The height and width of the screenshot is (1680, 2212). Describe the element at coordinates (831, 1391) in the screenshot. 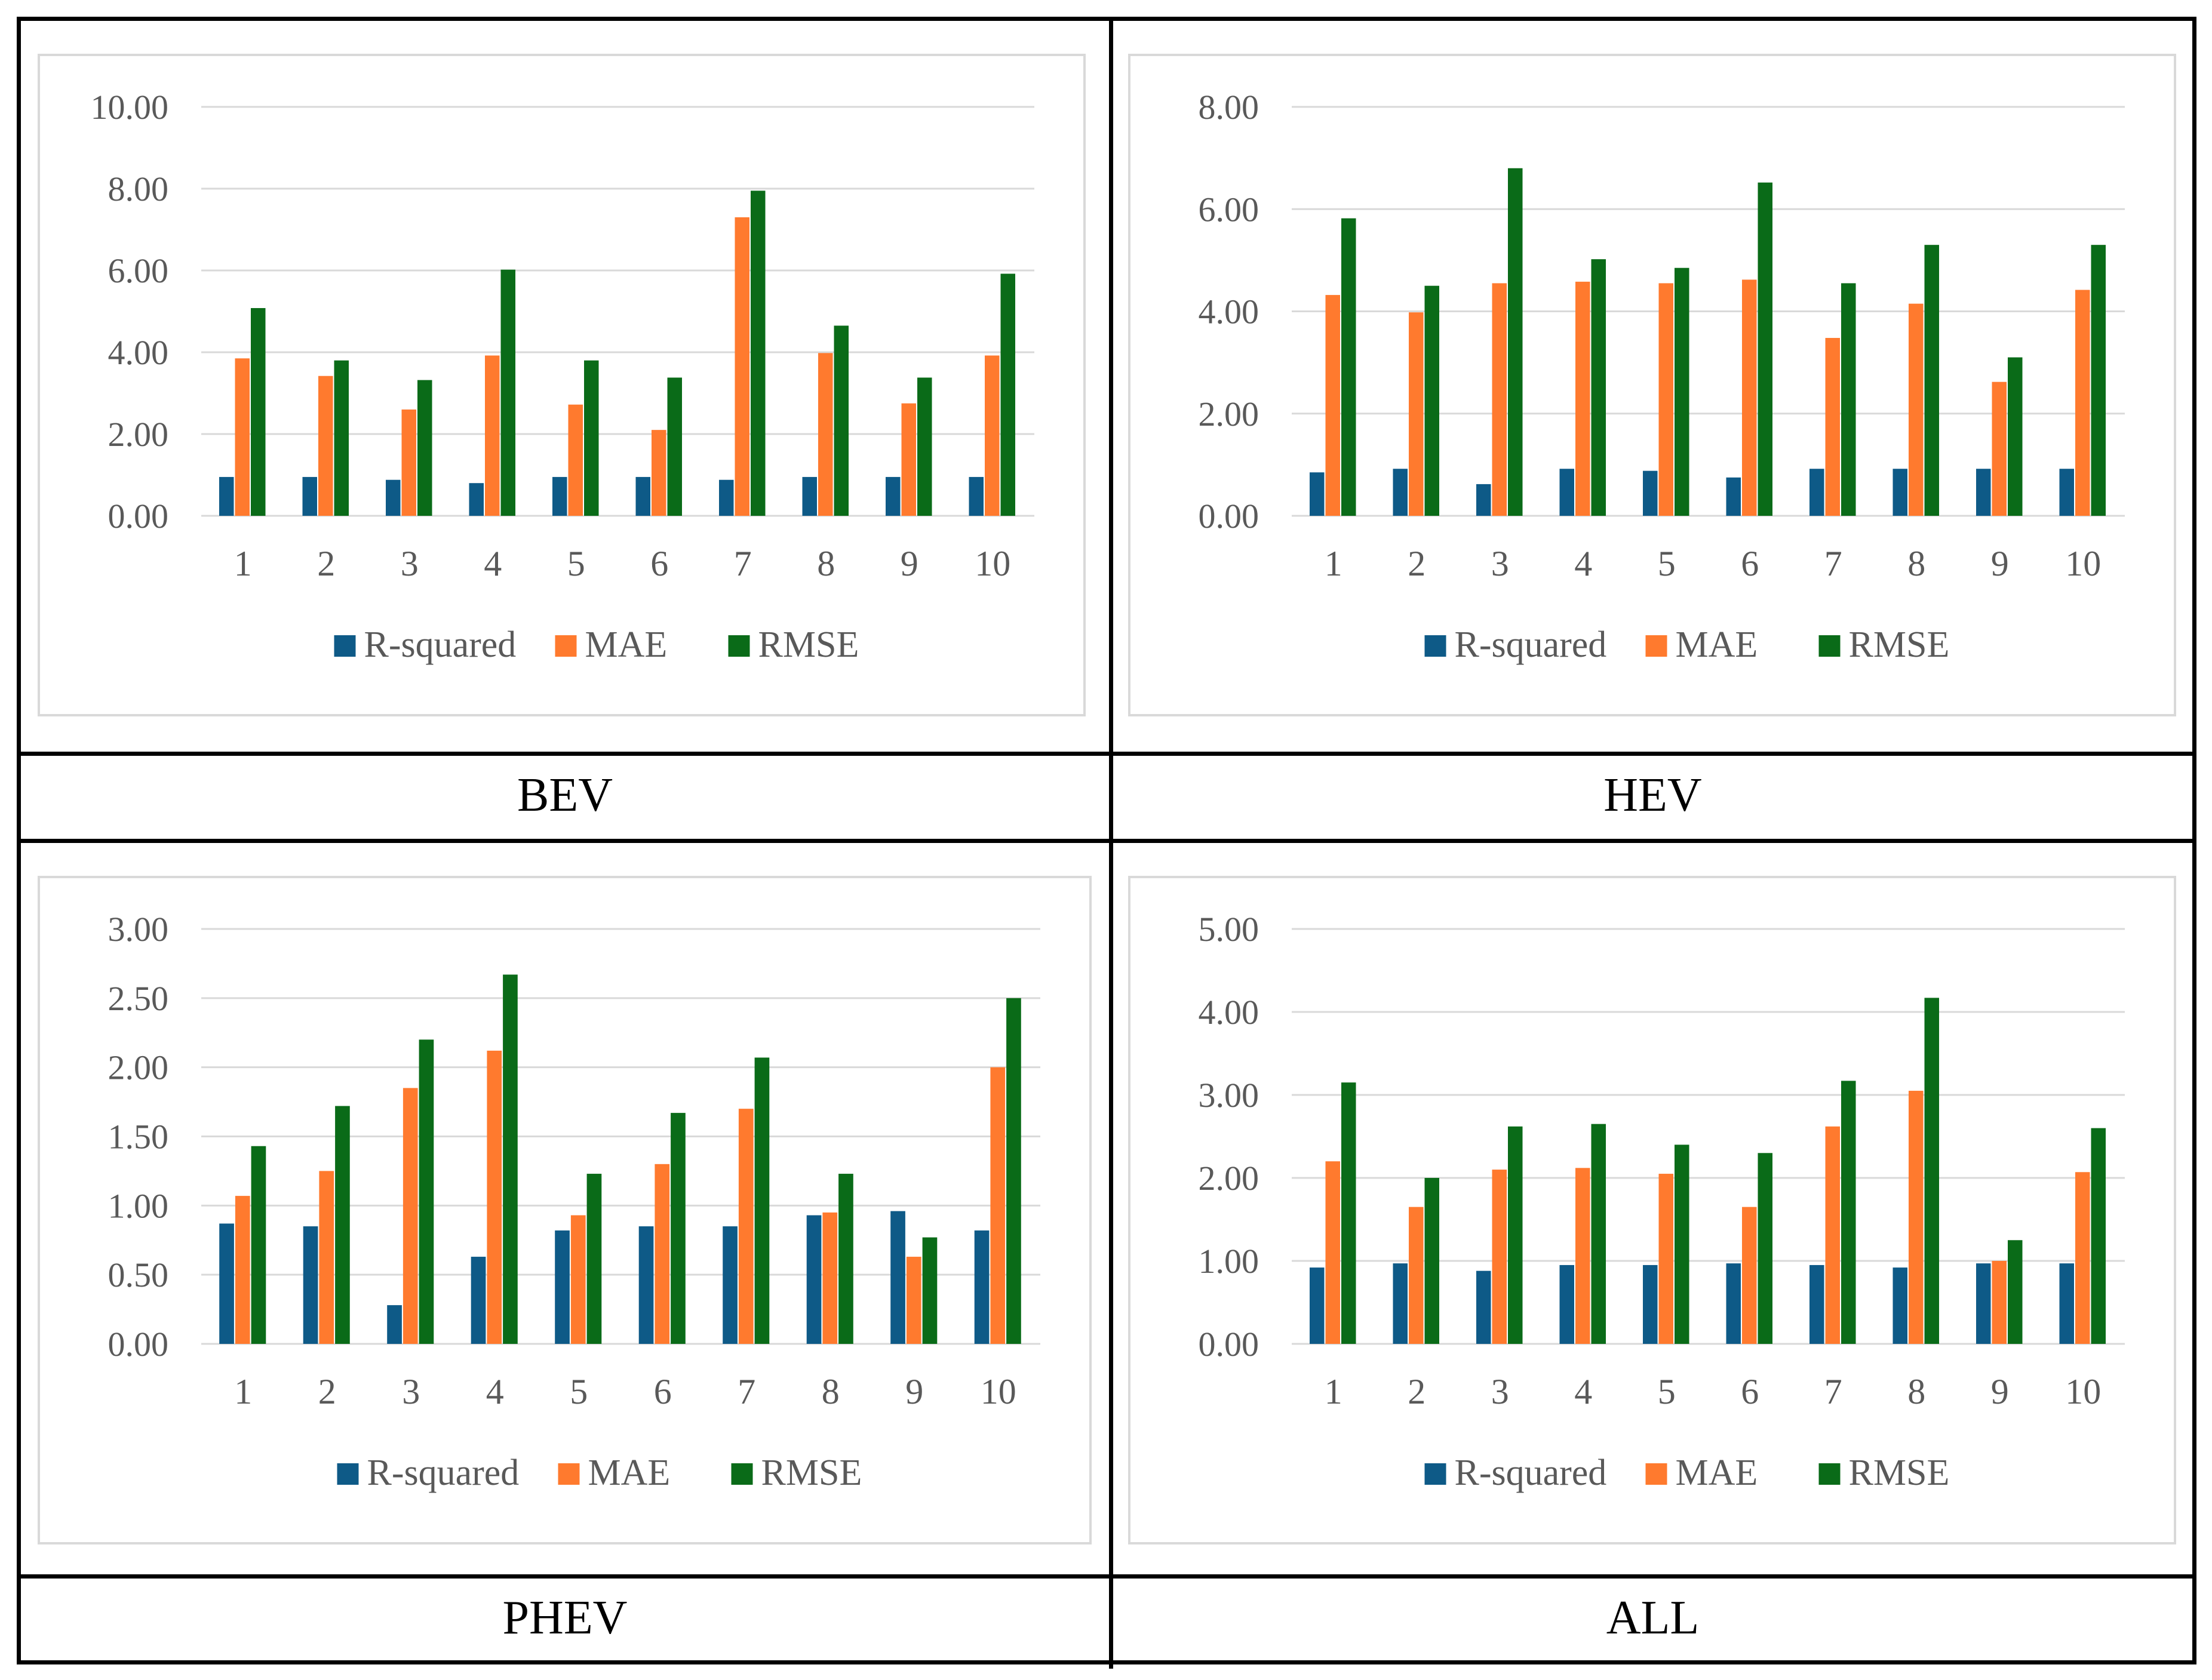

I see `x-tick-label: 8` at that location.